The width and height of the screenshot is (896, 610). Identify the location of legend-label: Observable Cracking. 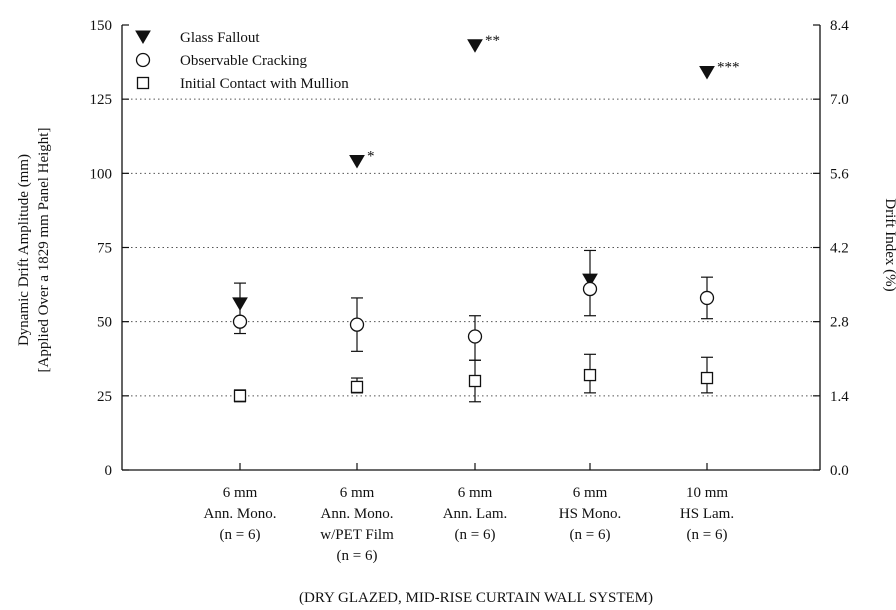
(244, 61).